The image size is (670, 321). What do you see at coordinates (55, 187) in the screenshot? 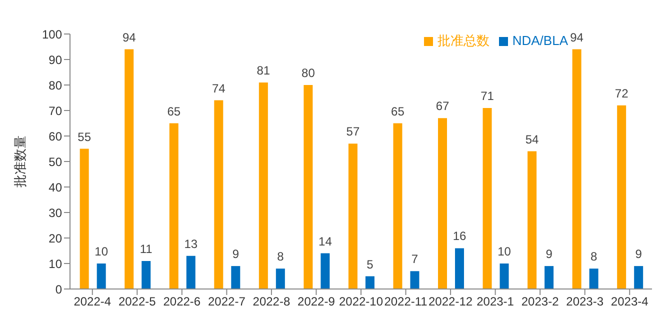
I see `y-tick-label: 40` at bounding box center [55, 187].